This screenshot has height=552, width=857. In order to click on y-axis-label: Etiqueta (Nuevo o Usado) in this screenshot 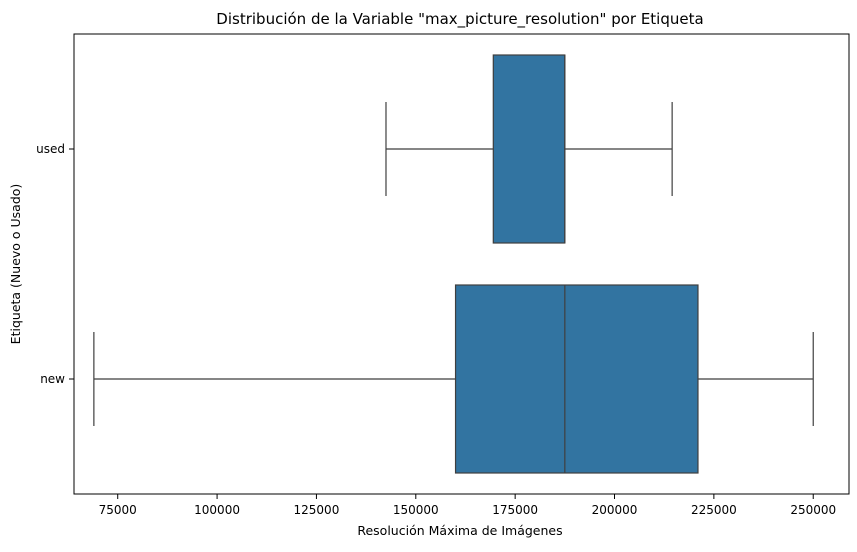, I will do `click(15, 264)`.